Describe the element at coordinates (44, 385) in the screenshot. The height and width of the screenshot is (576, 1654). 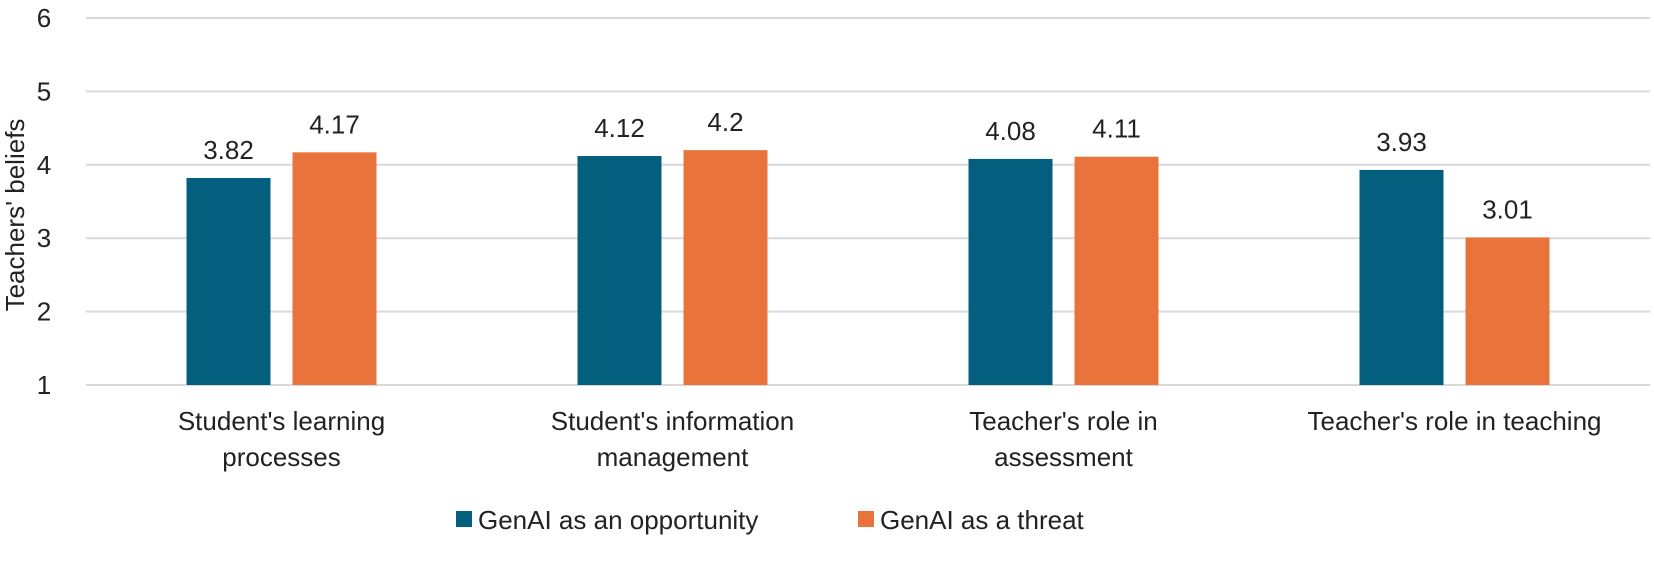
I see `y-tick-label: 1` at that location.